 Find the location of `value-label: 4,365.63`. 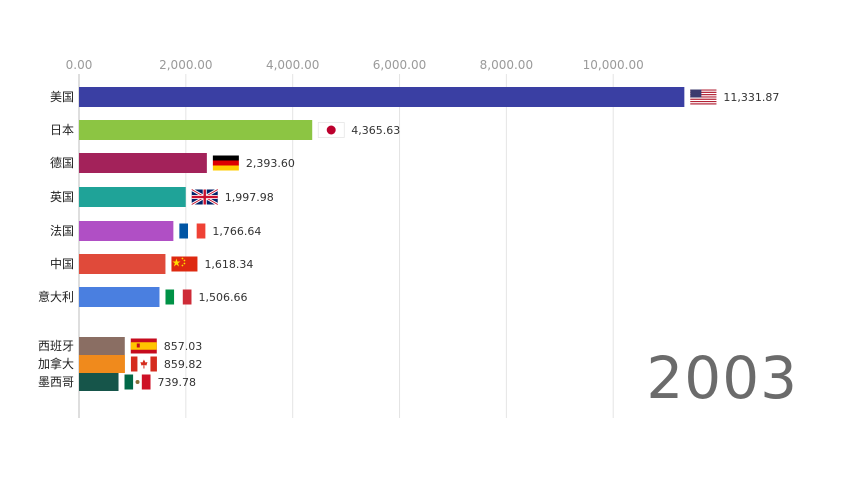

value-label: 4,365.63 is located at coordinates (375, 130).